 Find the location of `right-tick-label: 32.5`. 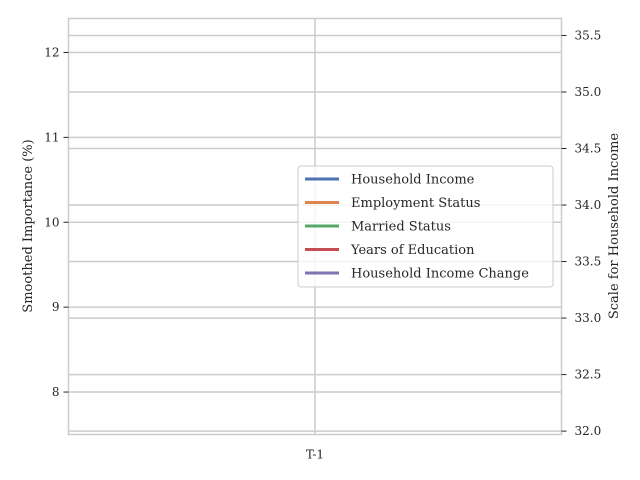

right-tick-label: 32.5 is located at coordinates (588, 375).